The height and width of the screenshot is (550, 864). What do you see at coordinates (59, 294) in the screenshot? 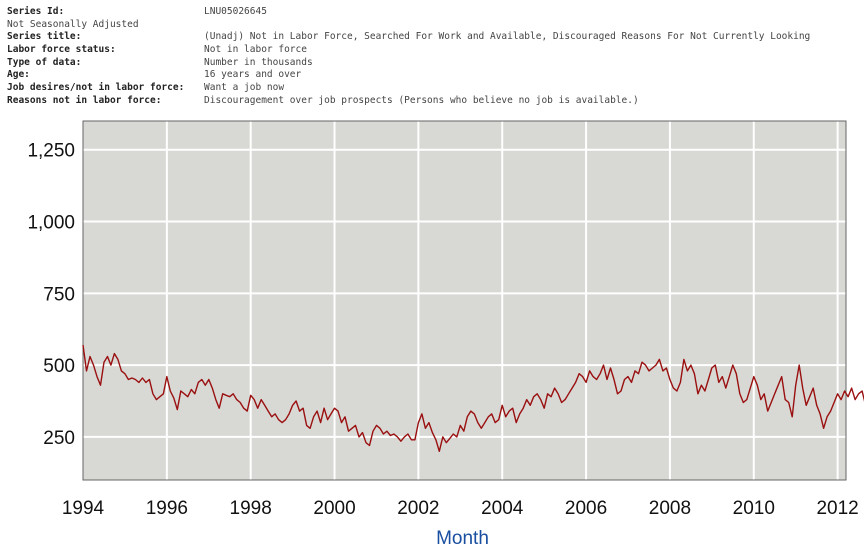
I see `y-tick-label: 750` at bounding box center [59, 294].